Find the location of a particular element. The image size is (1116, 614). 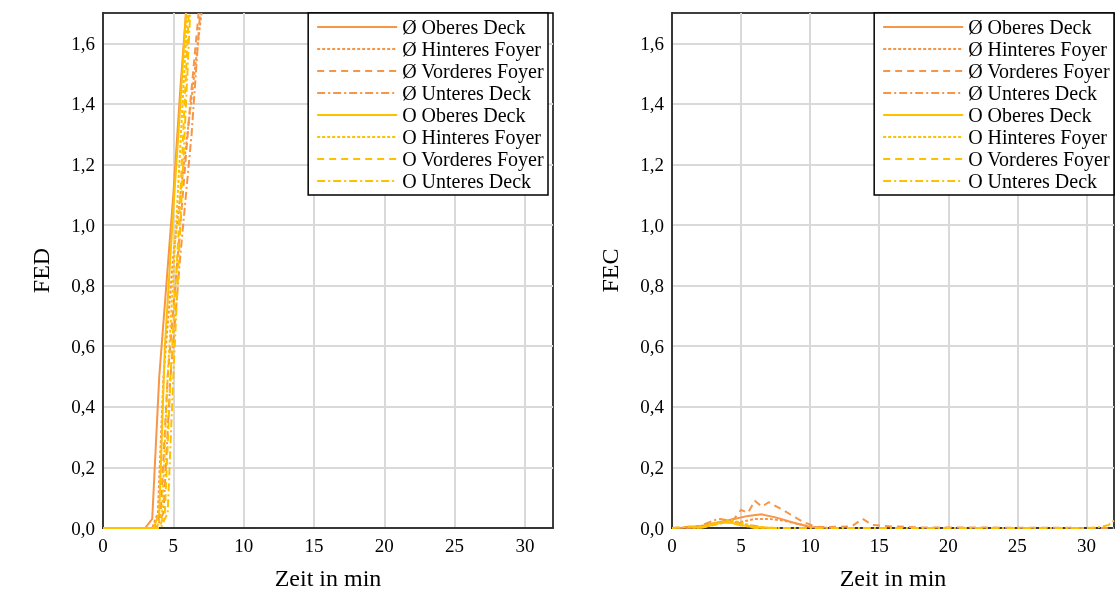

y-axis-title: FED is located at coordinates (41, 270).